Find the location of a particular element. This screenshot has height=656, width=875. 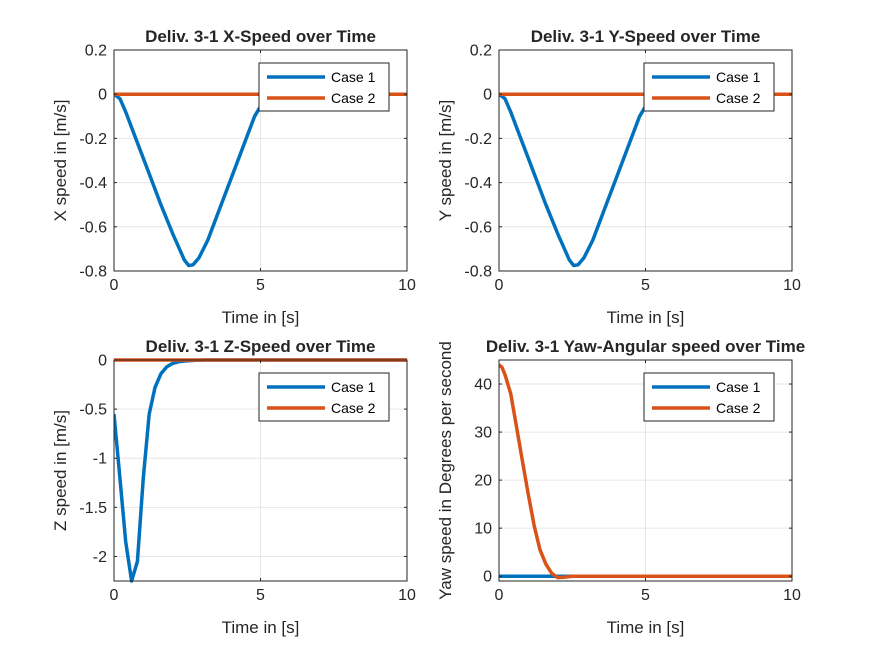

y-axis-label: X speed in [m/s] is located at coordinates (60, 161).